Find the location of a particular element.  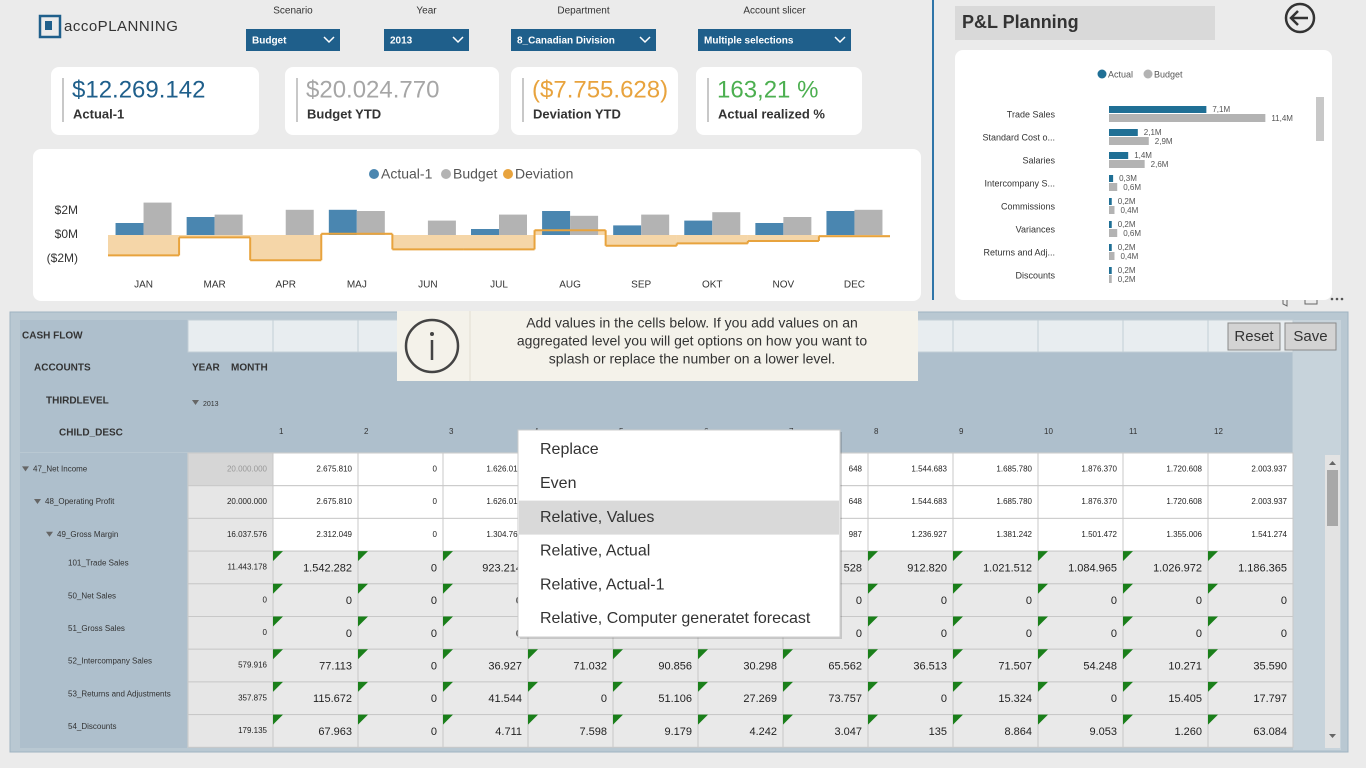

scroll-down is located at coordinates (1332, 736).